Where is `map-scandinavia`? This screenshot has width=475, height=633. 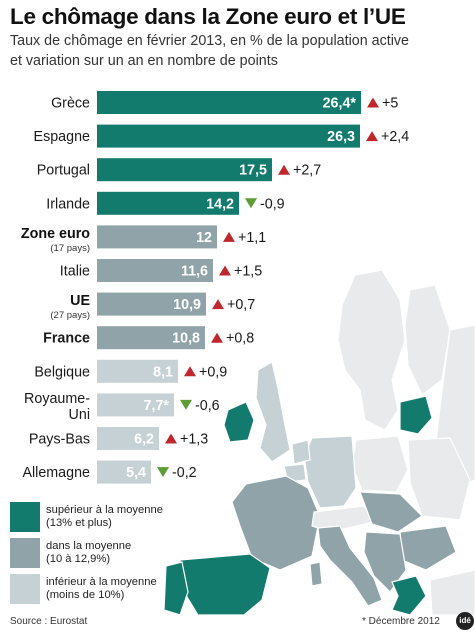
map-scandinavia is located at coordinates (371, 350).